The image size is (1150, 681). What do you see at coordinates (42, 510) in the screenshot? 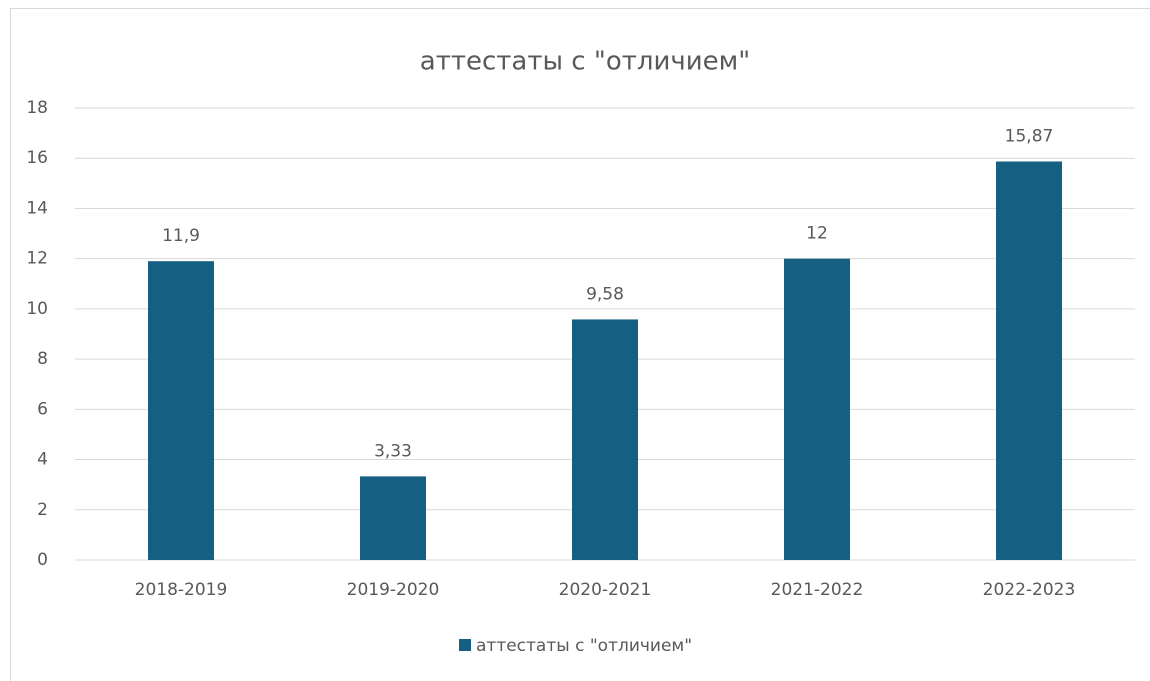
I see `y-tick-label: 2` at bounding box center [42, 510].